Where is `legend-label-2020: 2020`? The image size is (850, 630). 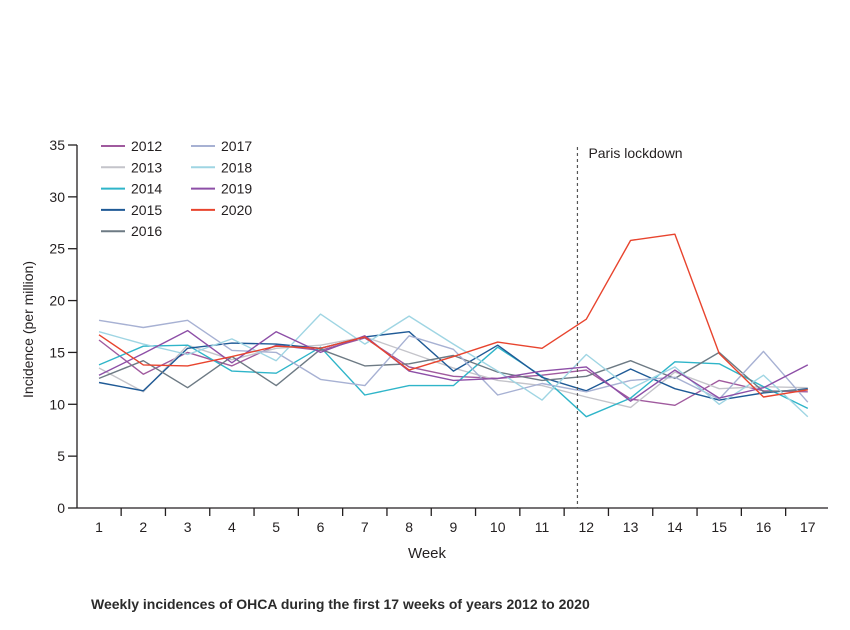 legend-label-2020: 2020 is located at coordinates (236, 210).